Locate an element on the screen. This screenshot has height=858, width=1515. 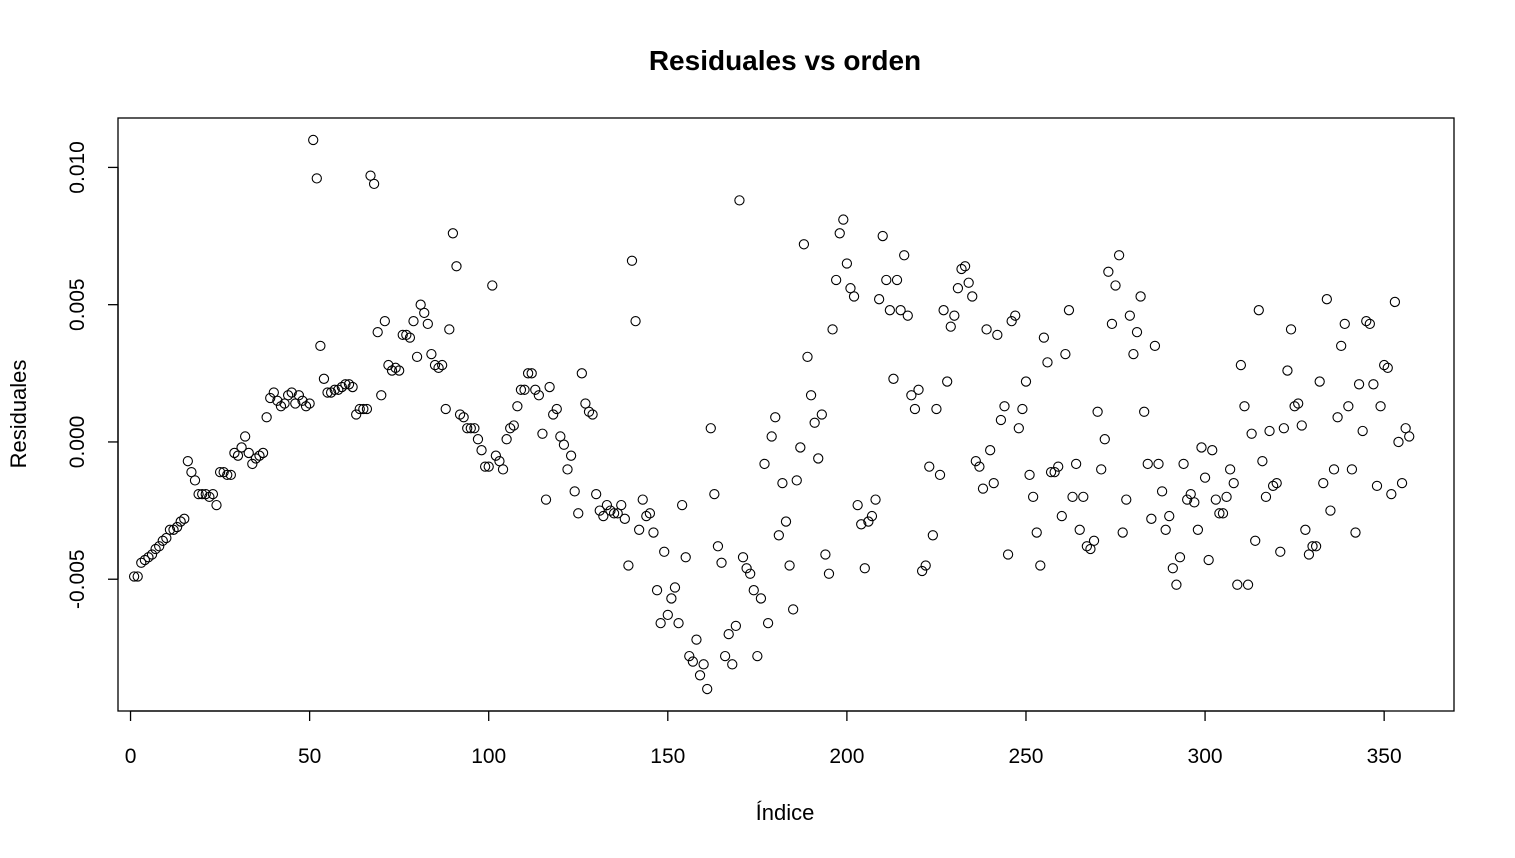
x-tick-label: 200 is located at coordinates (846, 756).